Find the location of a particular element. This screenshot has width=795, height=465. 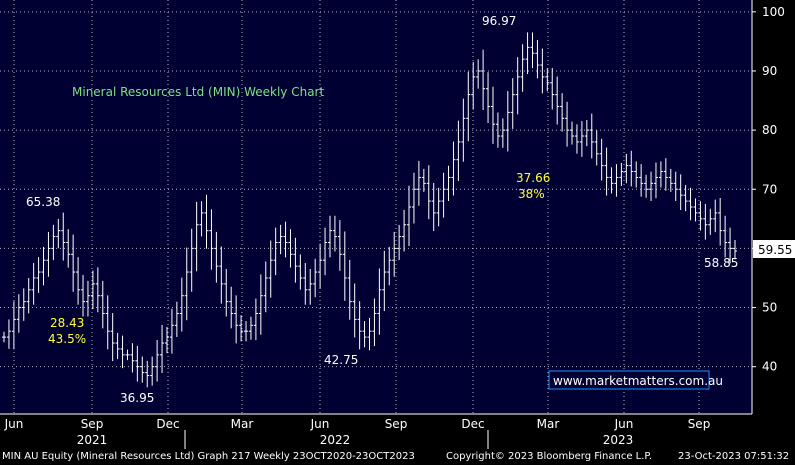

annotation-low-2022: 42.75 is located at coordinates (341, 360).